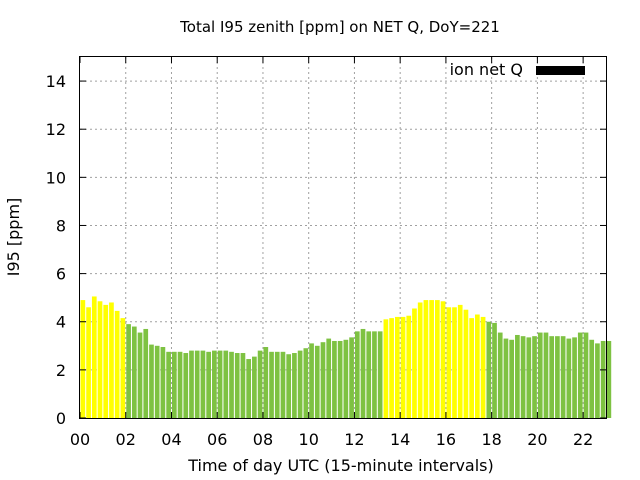 The image size is (640, 480). Describe the element at coordinates (126, 439) in the screenshot. I see `x-tick-label: 02` at that location.